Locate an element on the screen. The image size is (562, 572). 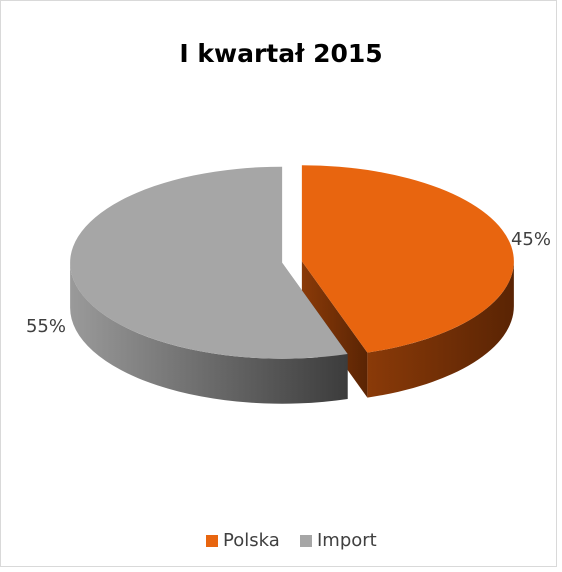
legend-label: Import is located at coordinates (347, 540).